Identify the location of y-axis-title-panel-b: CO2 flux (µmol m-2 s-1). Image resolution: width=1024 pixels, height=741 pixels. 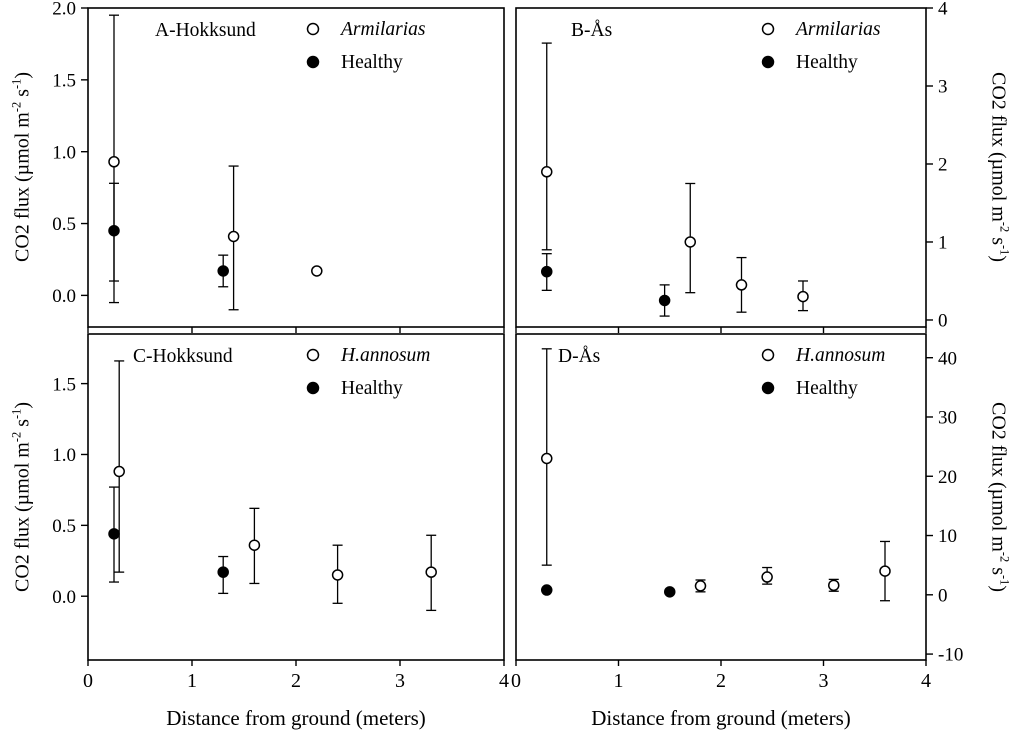
(999, 167).